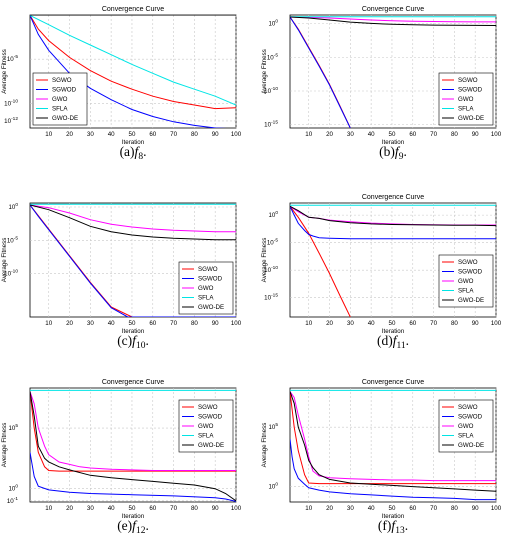 The height and width of the screenshot is (550, 524). What do you see at coordinates (173, 134) in the screenshot?
I see `x-tick-label: 70` at bounding box center [173, 134].